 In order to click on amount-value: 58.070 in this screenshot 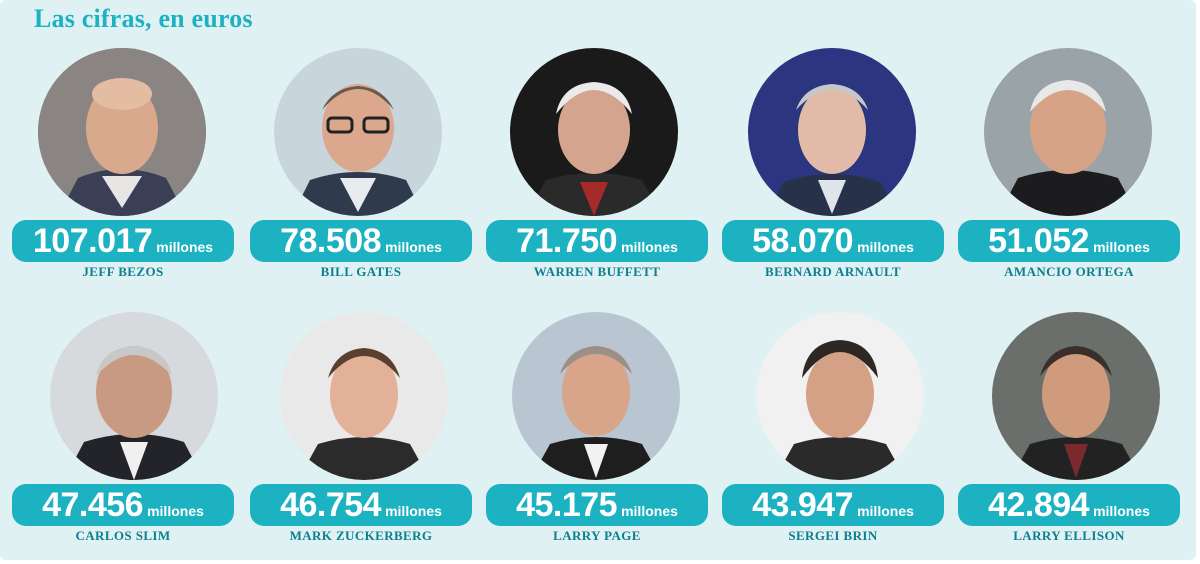, I will do `click(803, 241)`.